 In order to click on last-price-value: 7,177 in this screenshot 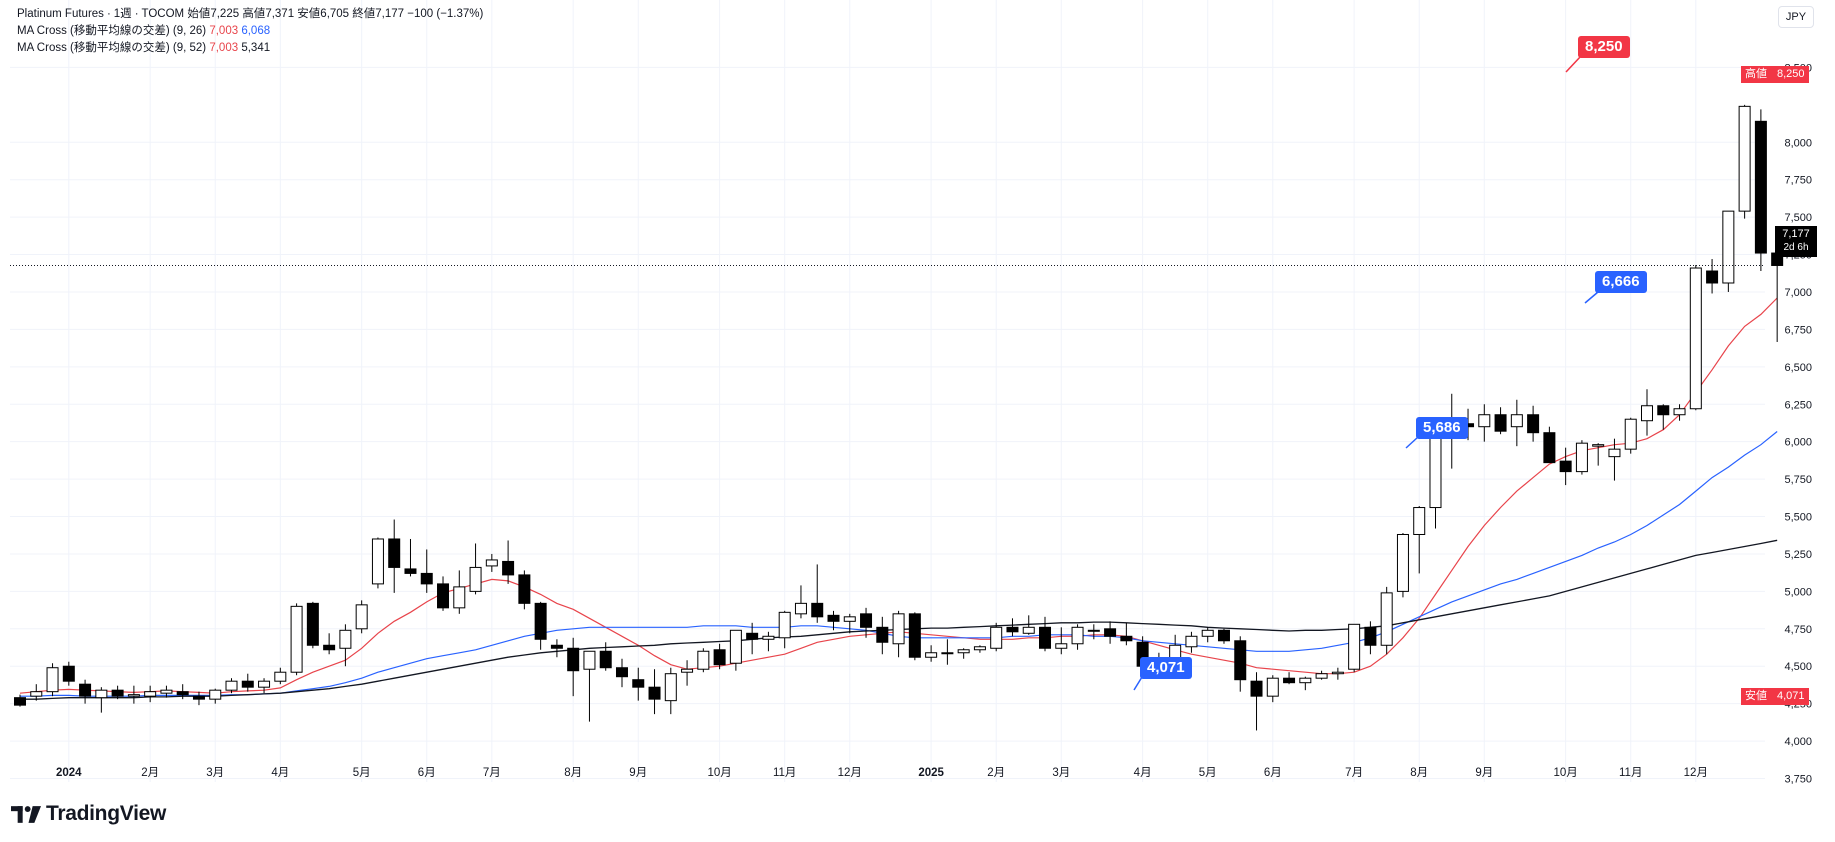, I will do `click(1796, 234)`.